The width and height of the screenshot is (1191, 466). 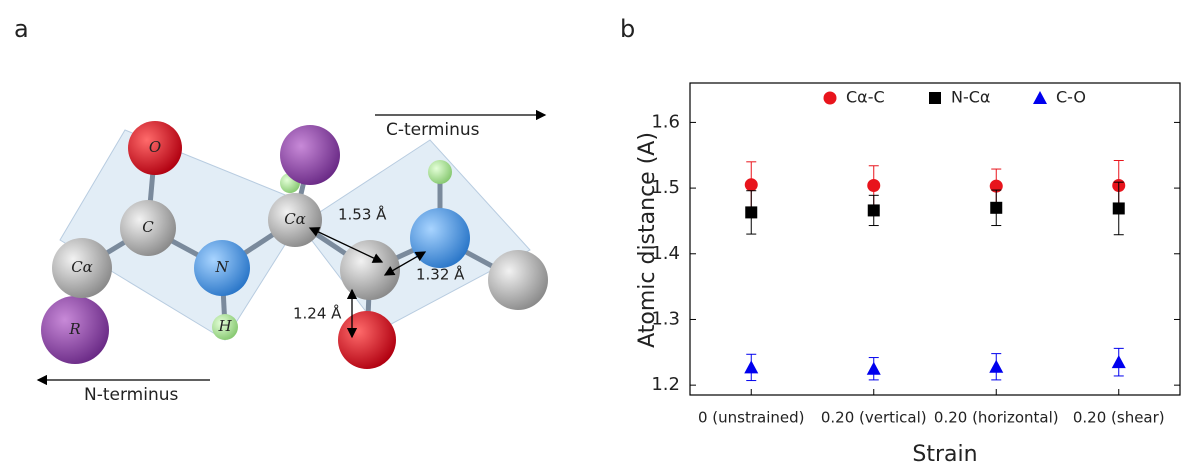 I want to click on y-tick-label: 1.6, so click(x=665, y=121).